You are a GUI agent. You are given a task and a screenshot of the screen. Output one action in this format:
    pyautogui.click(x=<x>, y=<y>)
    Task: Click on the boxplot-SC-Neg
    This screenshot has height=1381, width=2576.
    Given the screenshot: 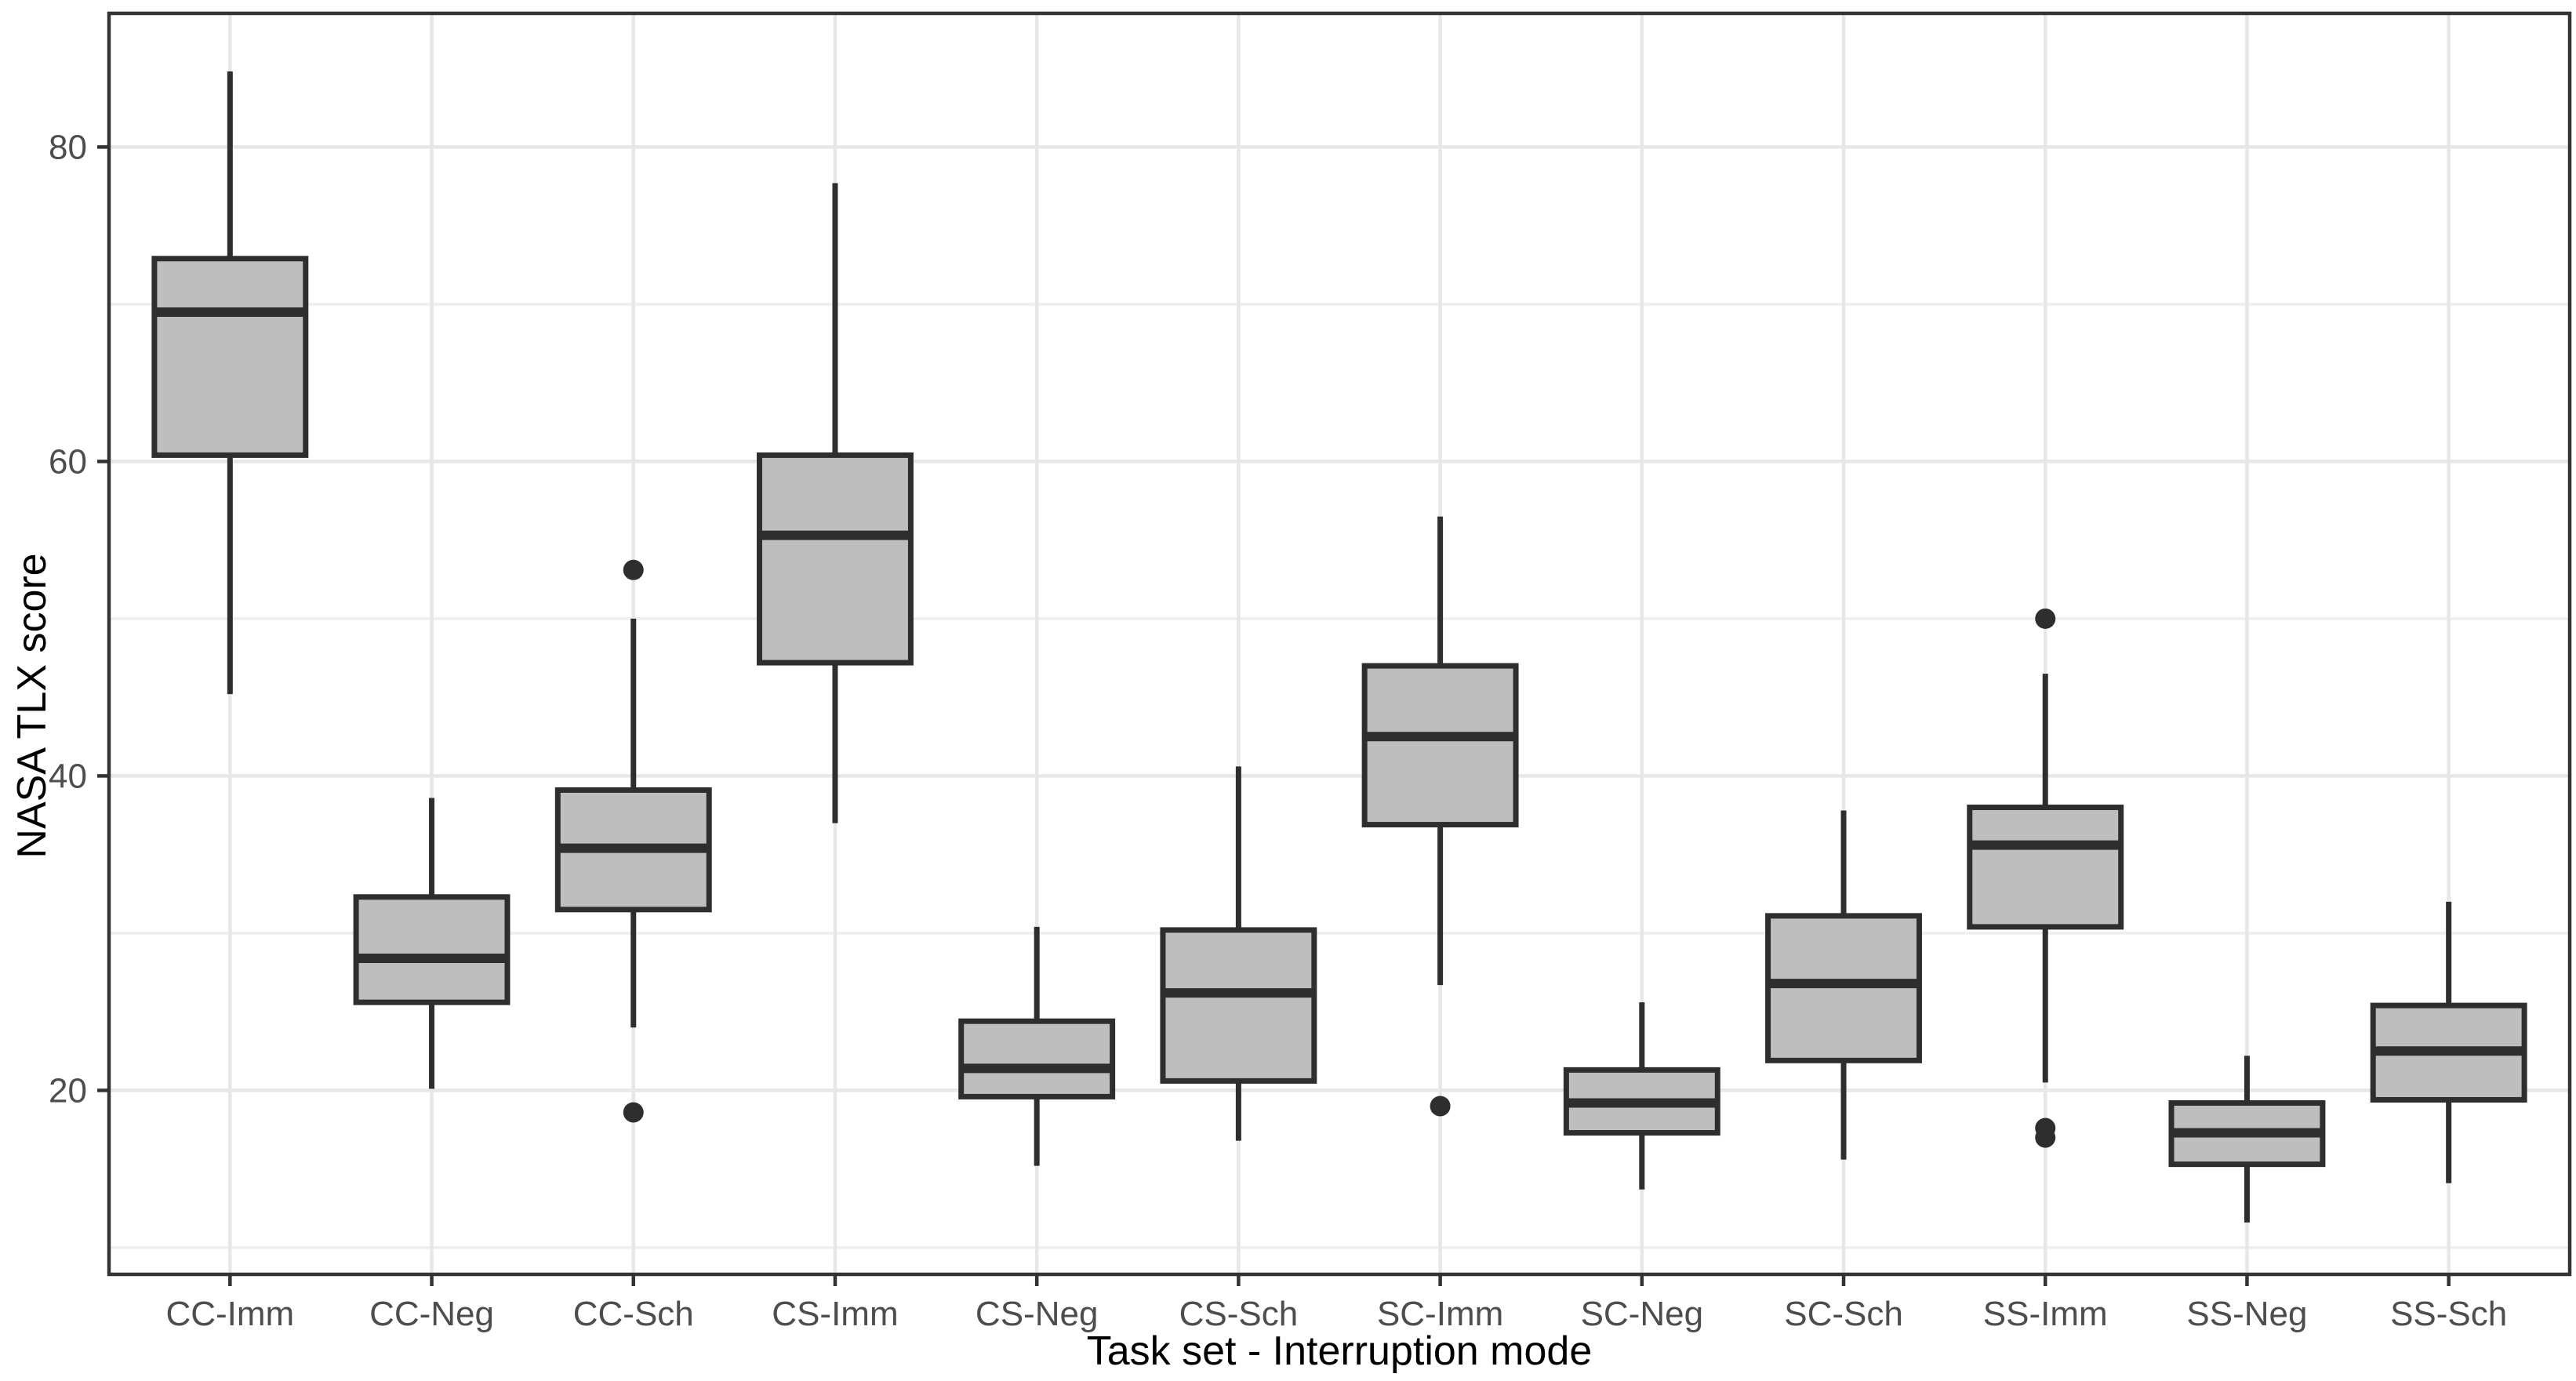 What is the action you would take?
    pyautogui.click(x=1641, y=1096)
    